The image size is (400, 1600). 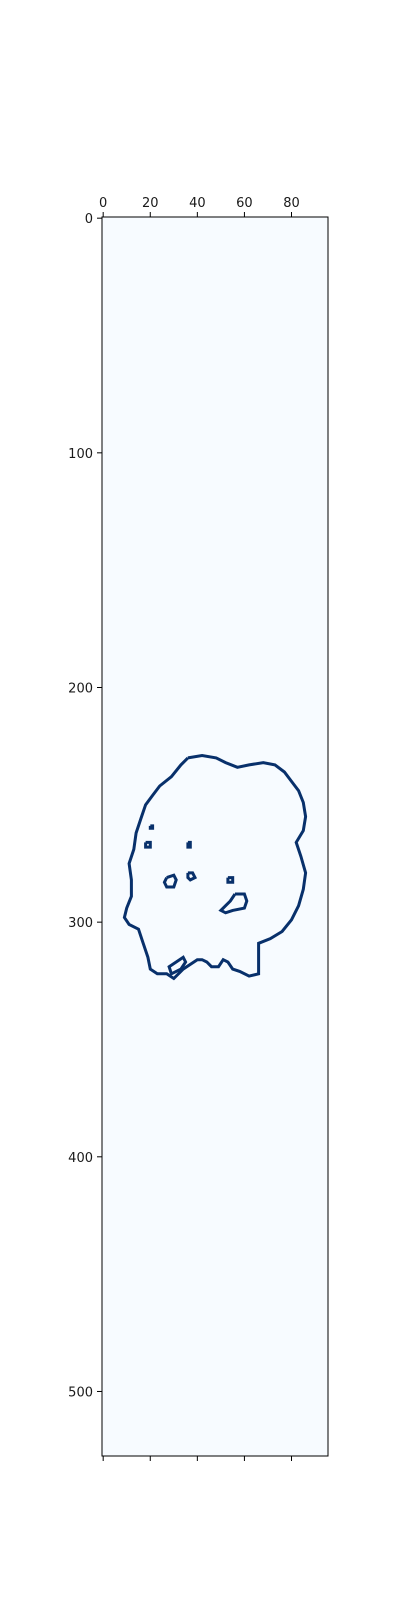 I want to click on x-tick-label: 80, so click(x=291, y=203).